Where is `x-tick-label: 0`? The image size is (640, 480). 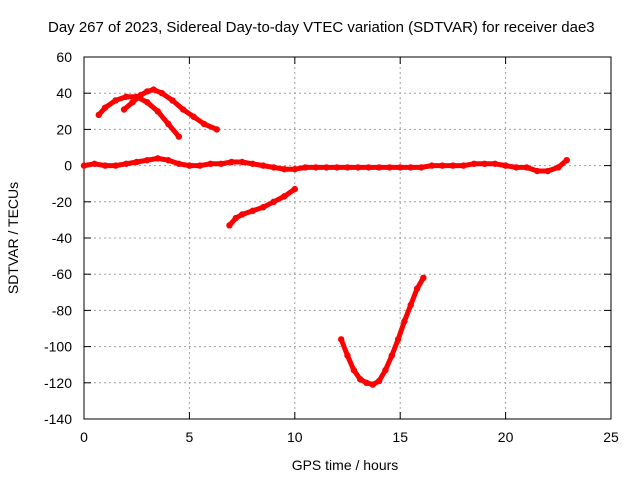 x-tick-label: 0 is located at coordinates (84, 437).